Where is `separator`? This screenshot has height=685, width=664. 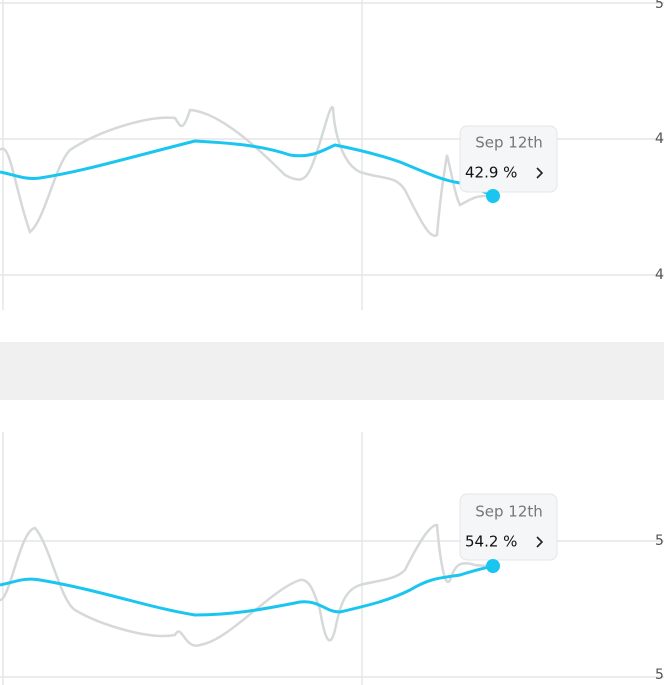 separator is located at coordinates (332, 371).